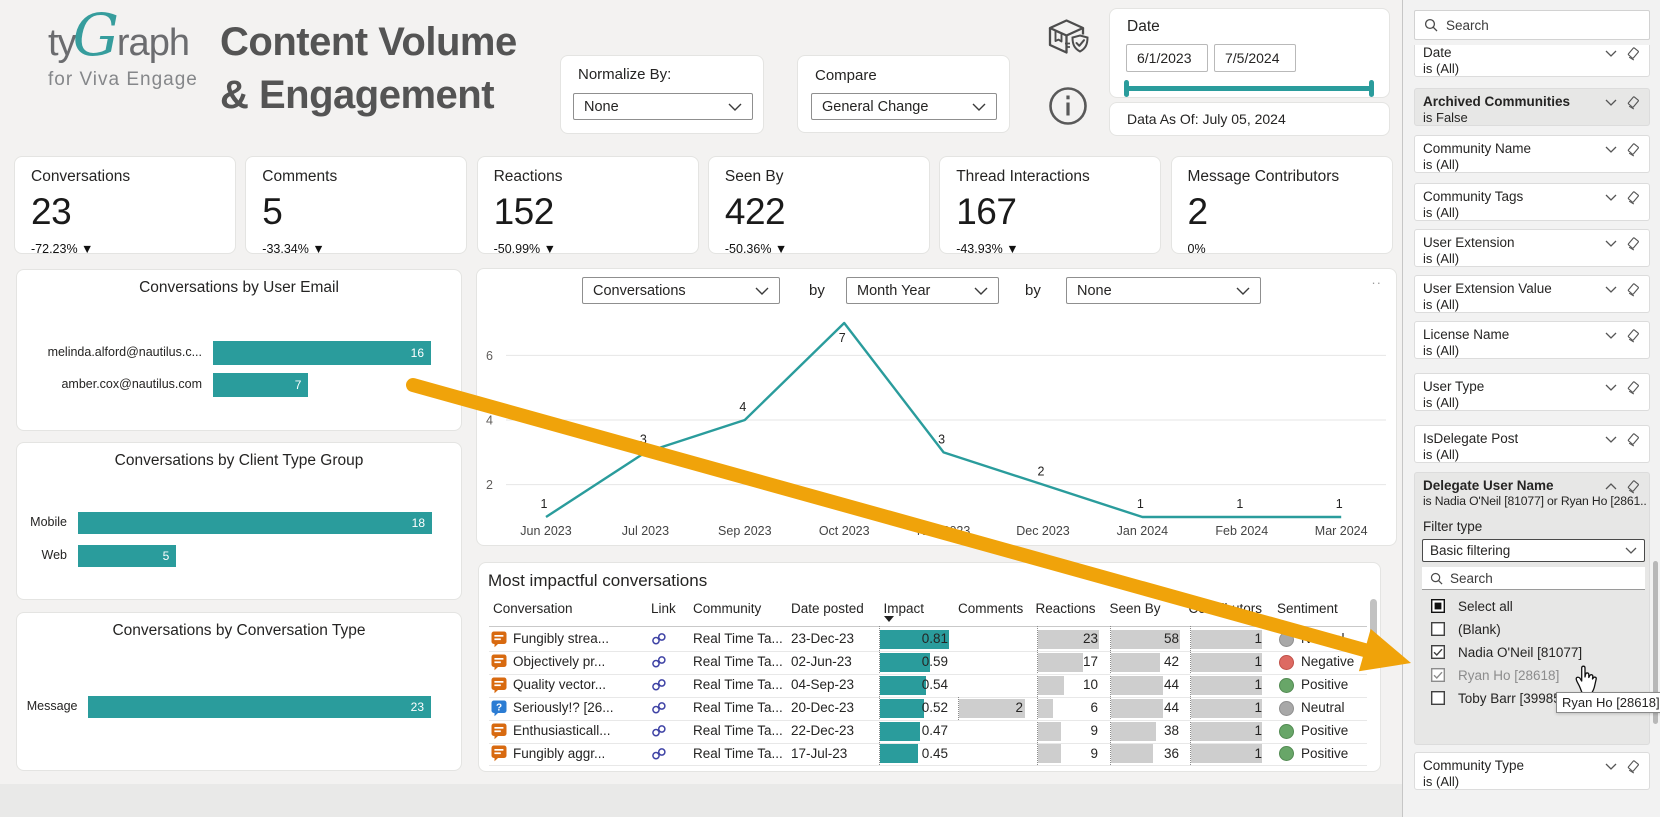  Describe the element at coordinates (1466, 629) in the screenshot. I see `filter-option: (Blank)` at that location.